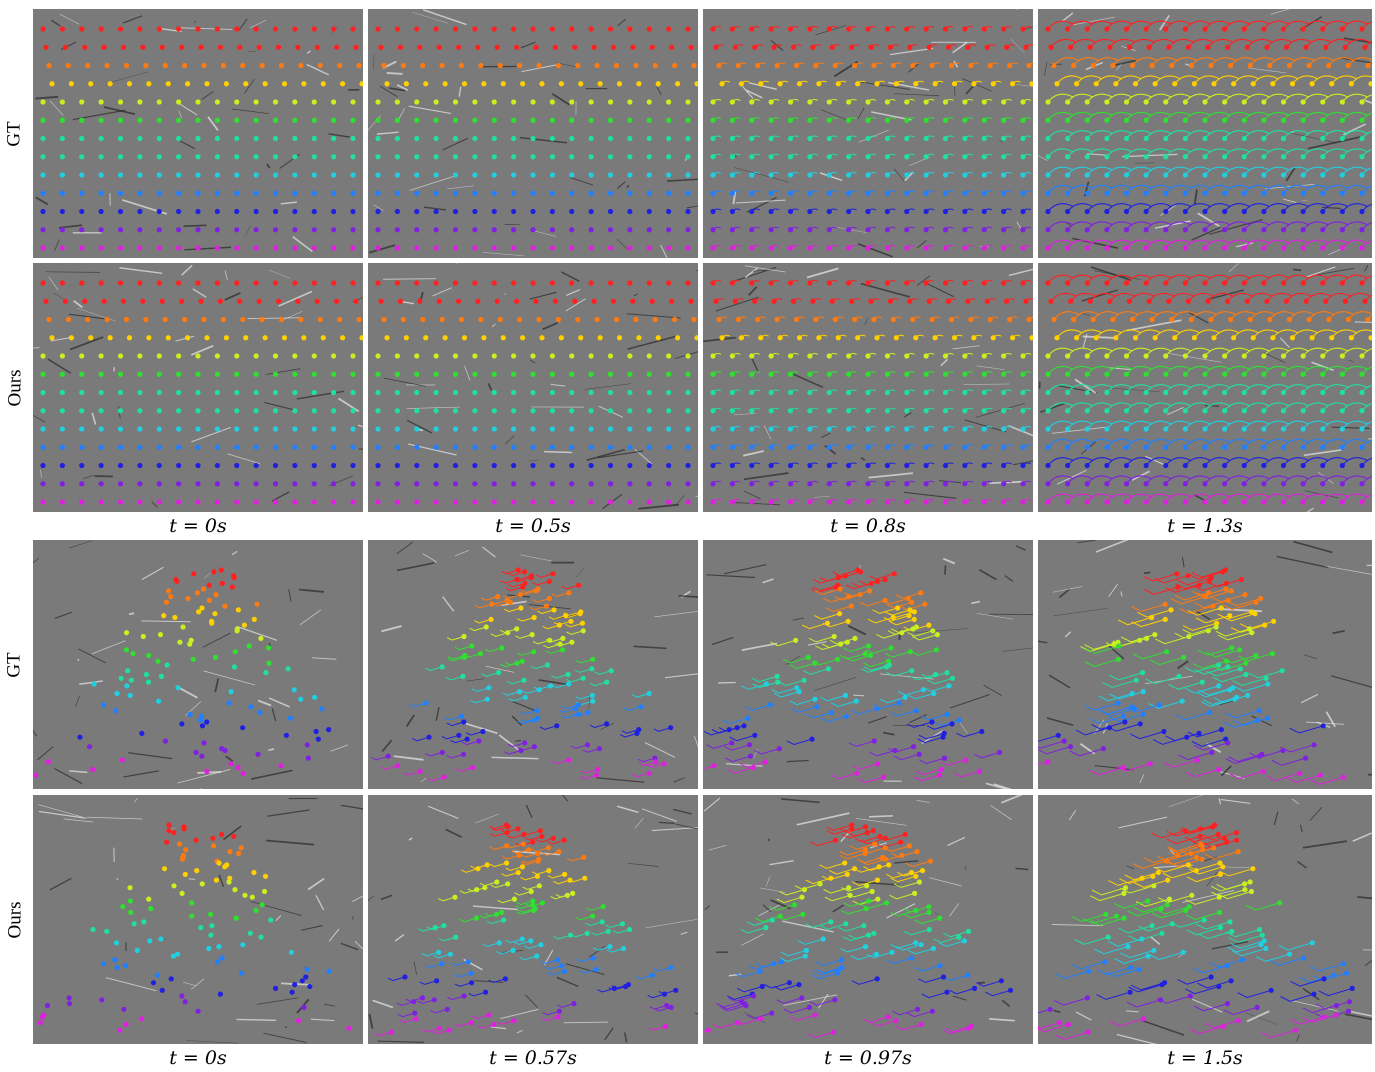  What do you see at coordinates (533, 387) in the screenshot?
I see `result-panel-r2-c2` at bounding box center [533, 387].